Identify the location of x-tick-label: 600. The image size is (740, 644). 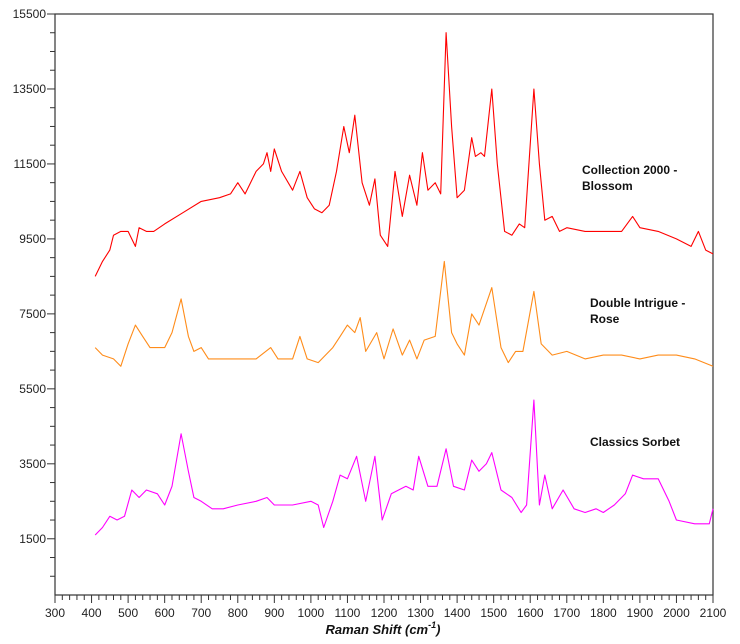
(165, 613).